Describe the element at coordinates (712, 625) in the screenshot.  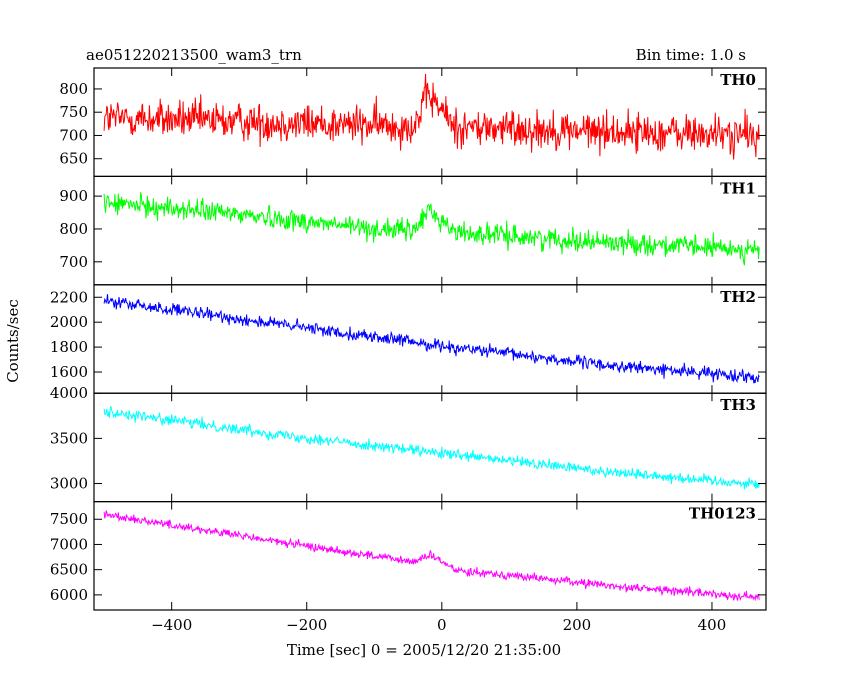
I see `x-tick-label: 400` at that location.